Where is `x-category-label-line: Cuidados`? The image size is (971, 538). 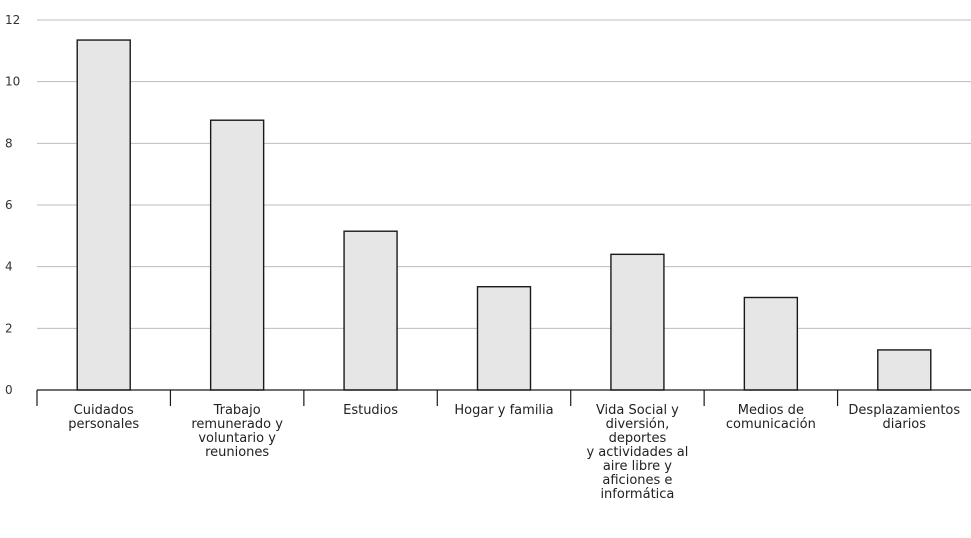 x-category-label-line: Cuidados is located at coordinates (104, 410).